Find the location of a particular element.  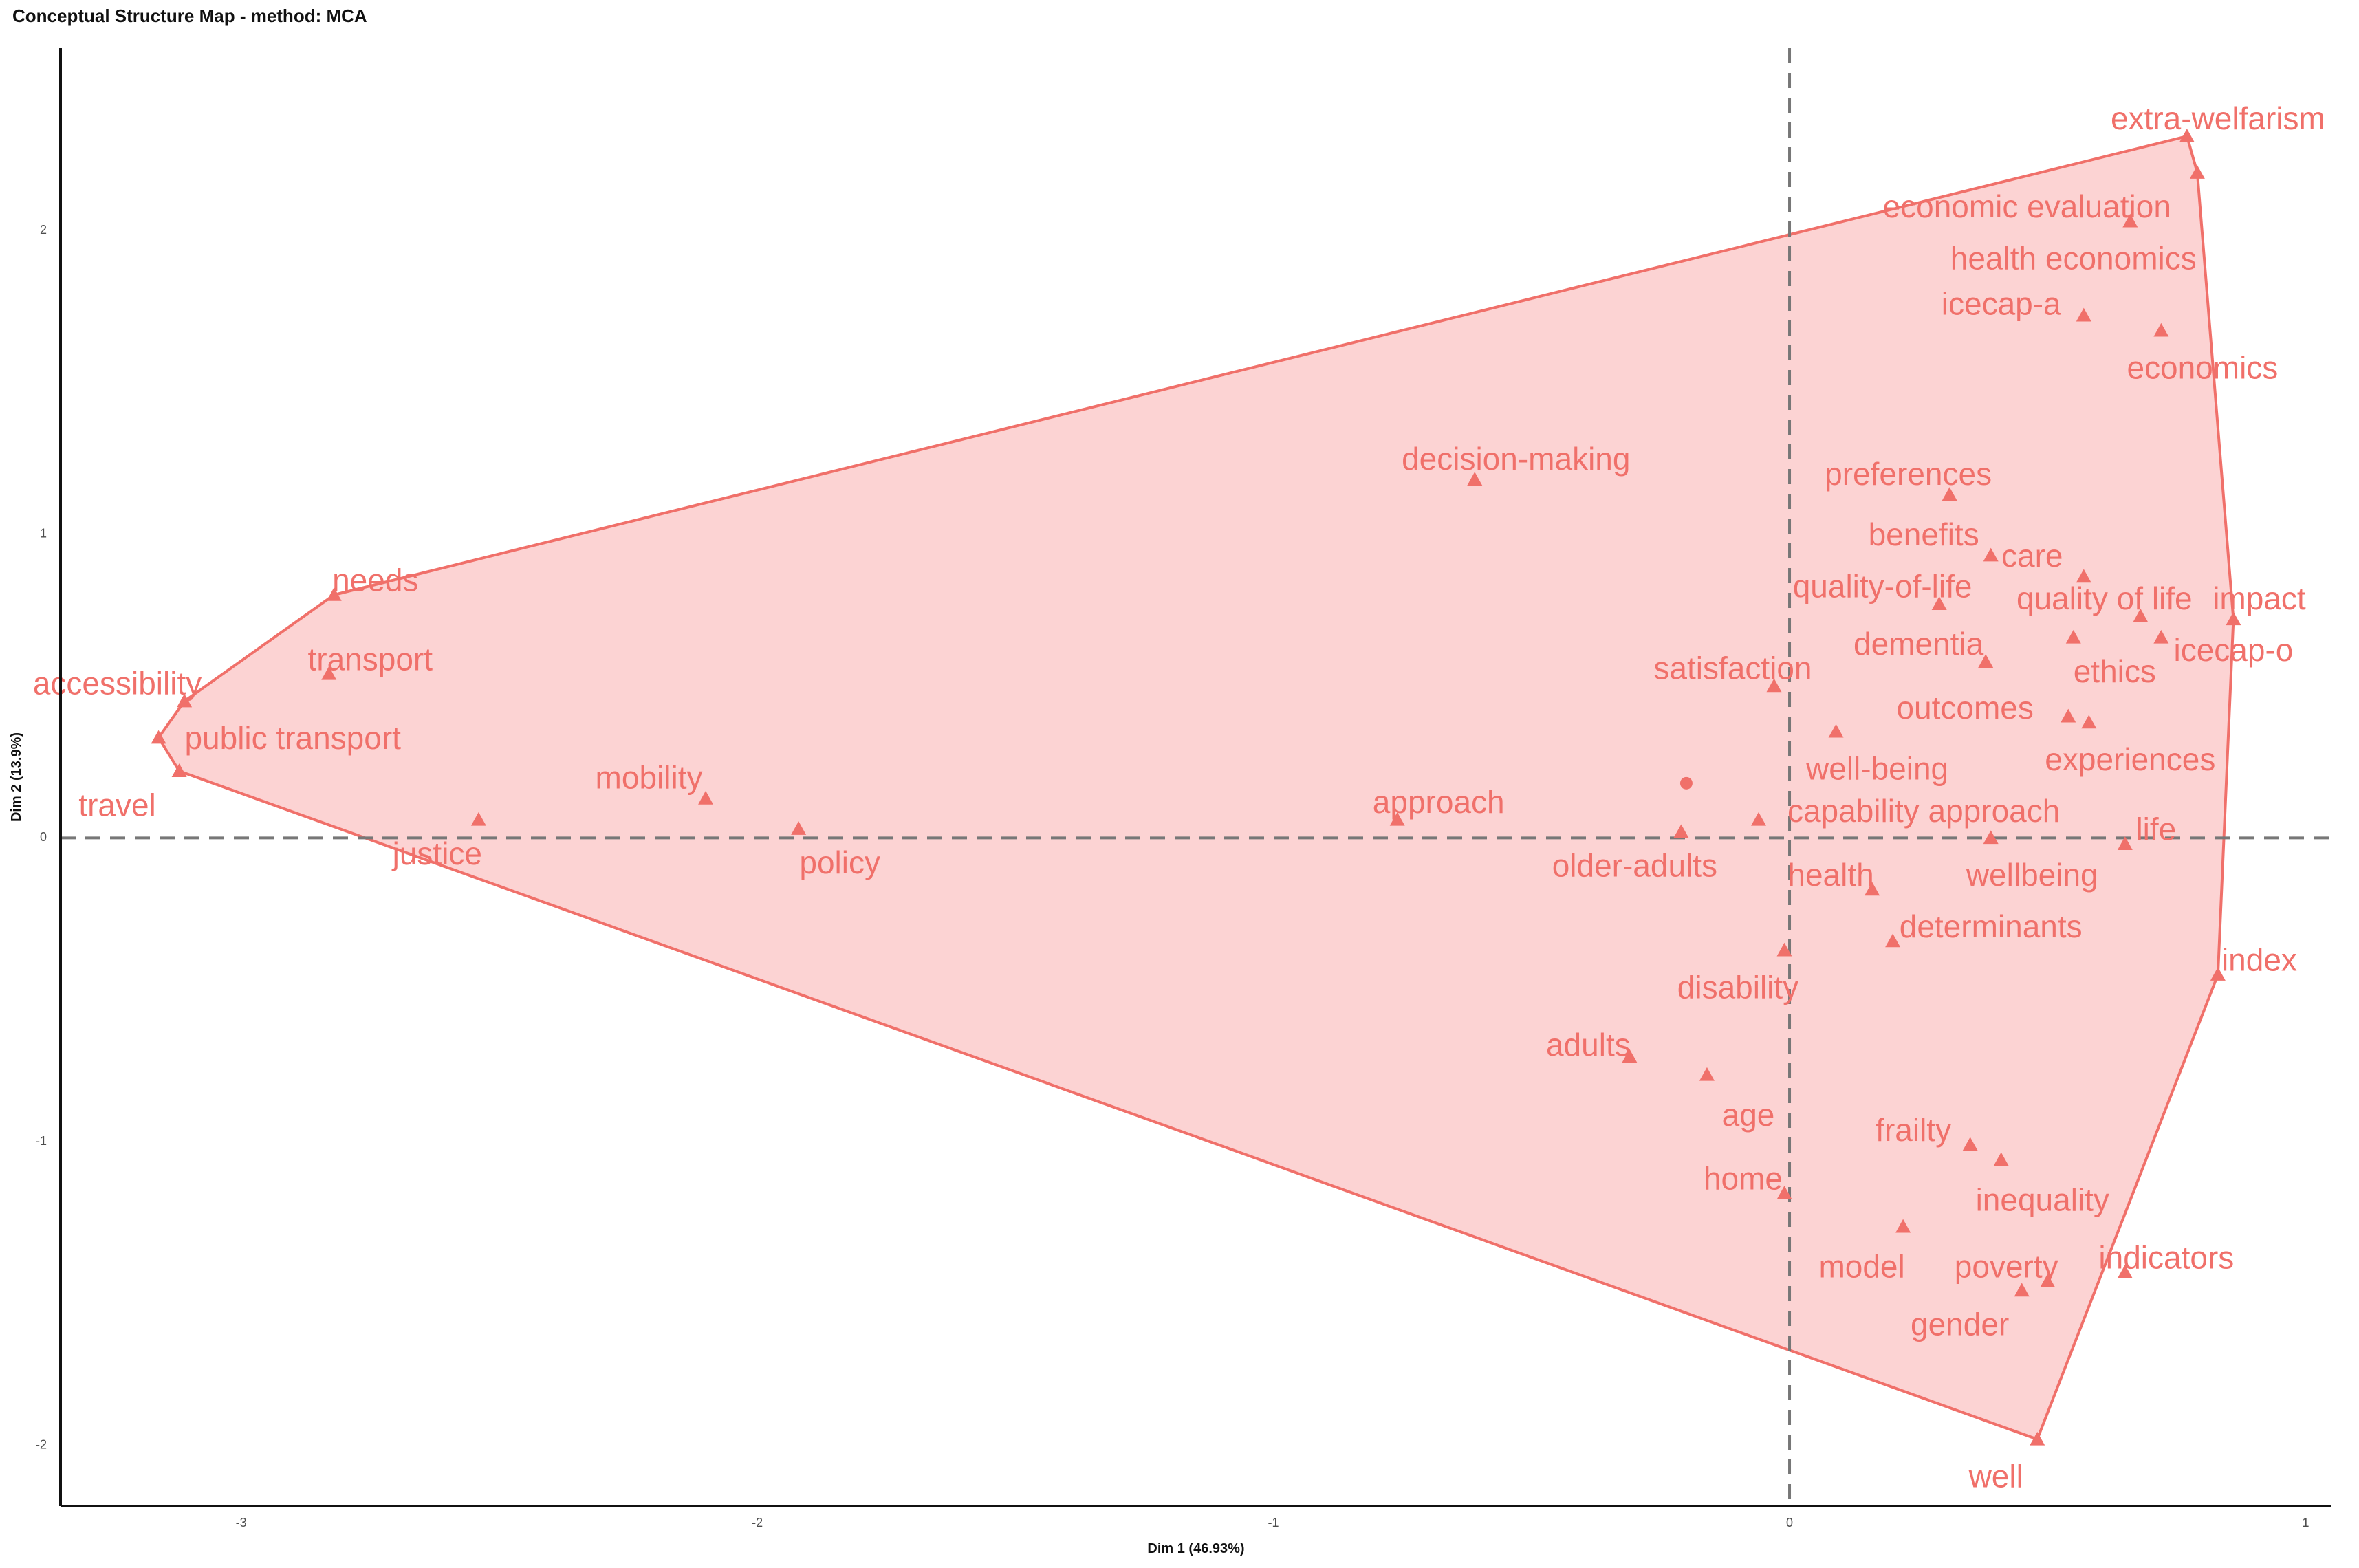

point-label: gender is located at coordinates (1960, 1324).